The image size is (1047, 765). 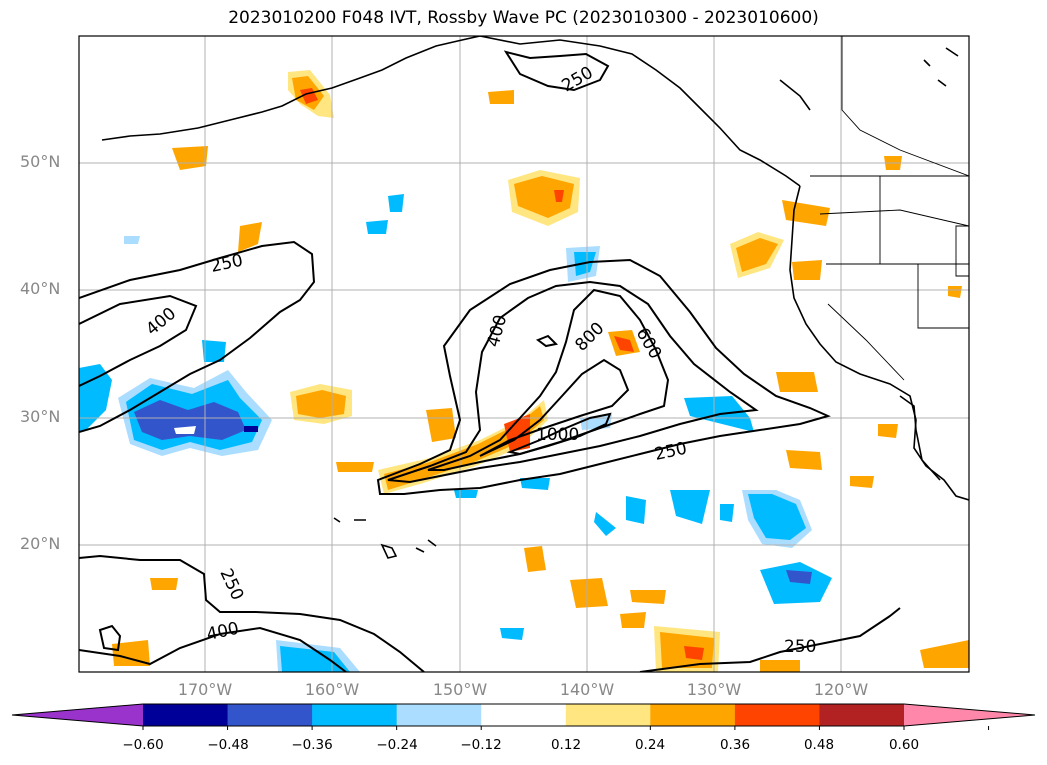 What do you see at coordinates (547, 341) in the screenshot?
I see `contour-small-loop` at bounding box center [547, 341].